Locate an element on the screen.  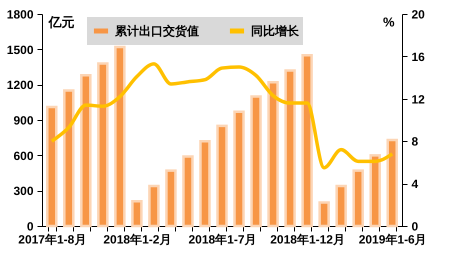
y2-tick-label: 16 is located at coordinates (419, 57).